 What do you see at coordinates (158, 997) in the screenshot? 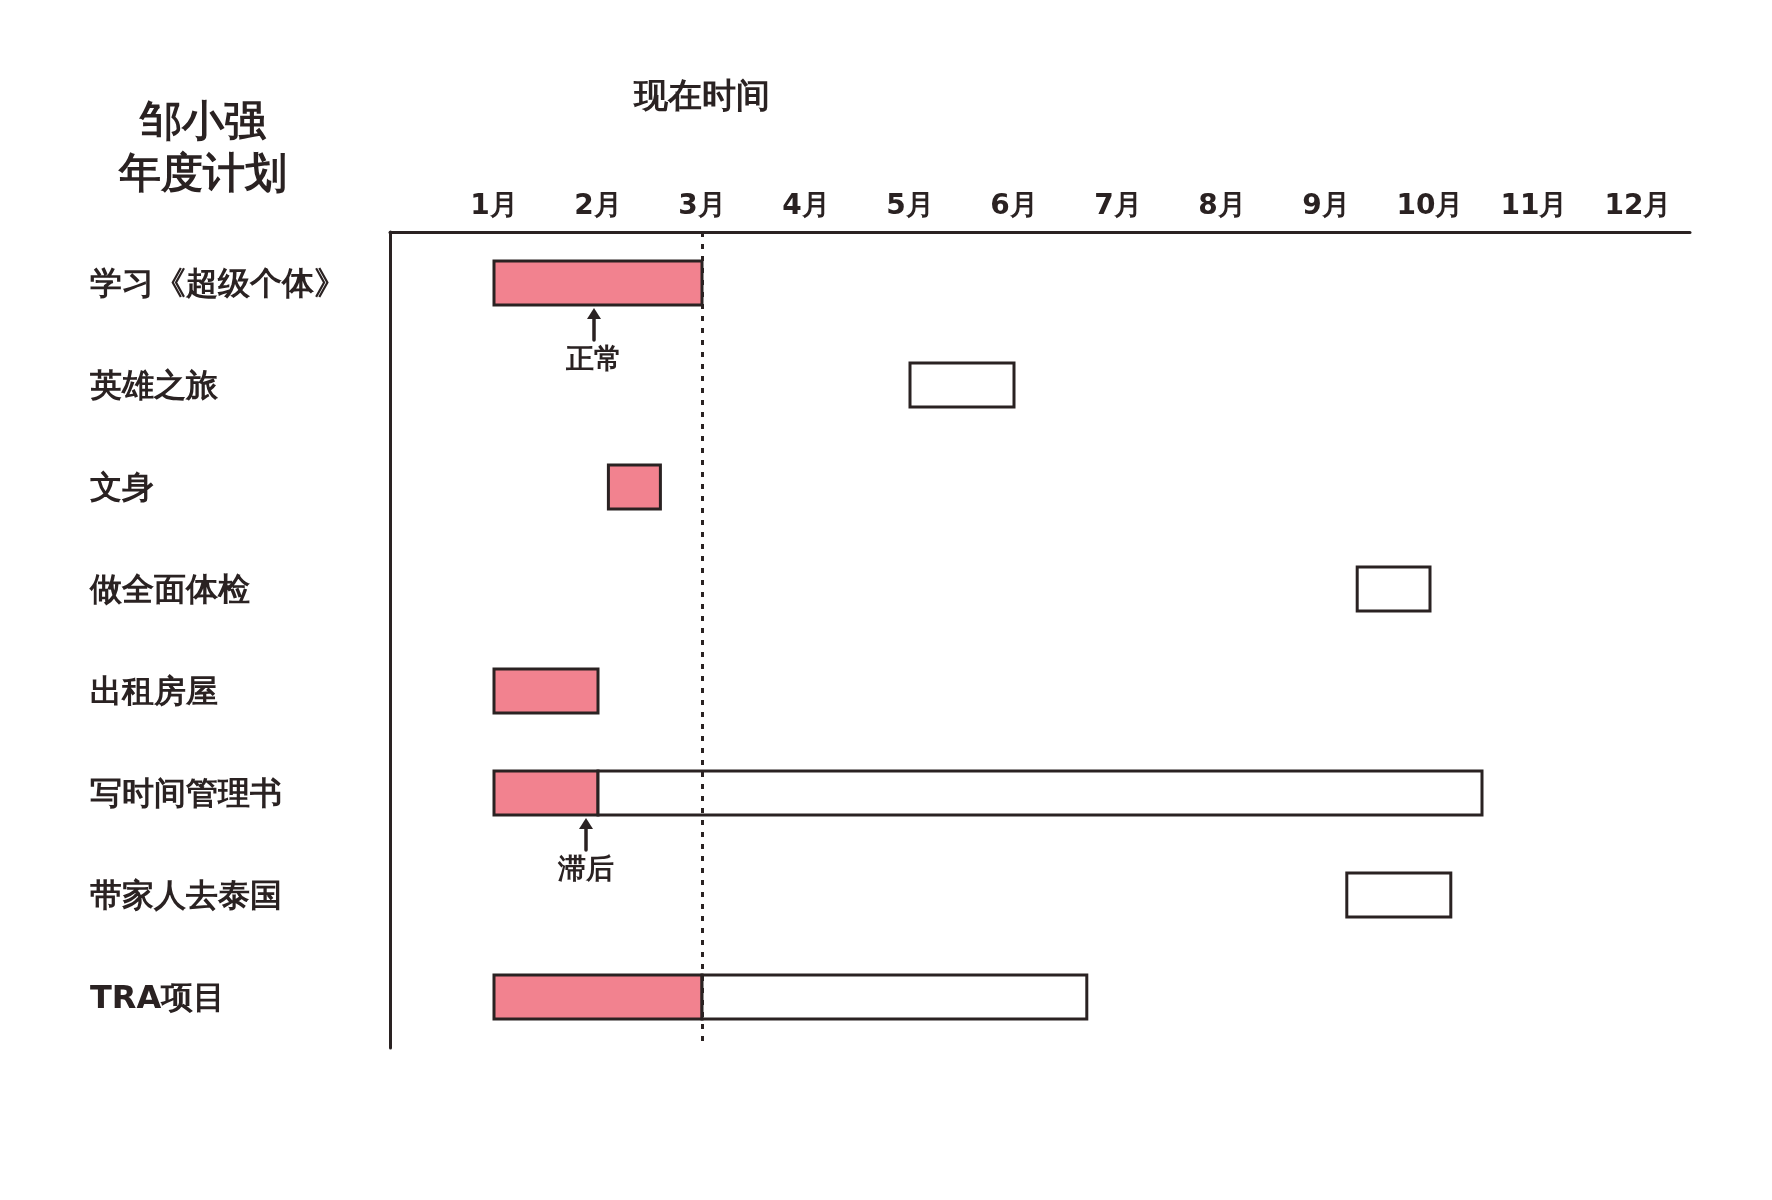
I see `y-tick-label: TRA项目` at bounding box center [158, 997].